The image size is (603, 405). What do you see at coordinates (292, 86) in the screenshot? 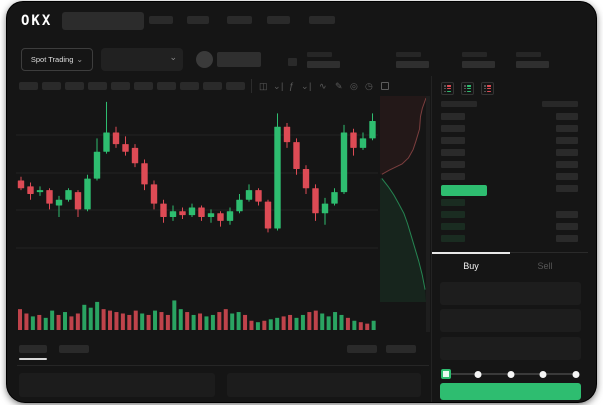
I see `indicator-icon: ƒ` at bounding box center [292, 86].